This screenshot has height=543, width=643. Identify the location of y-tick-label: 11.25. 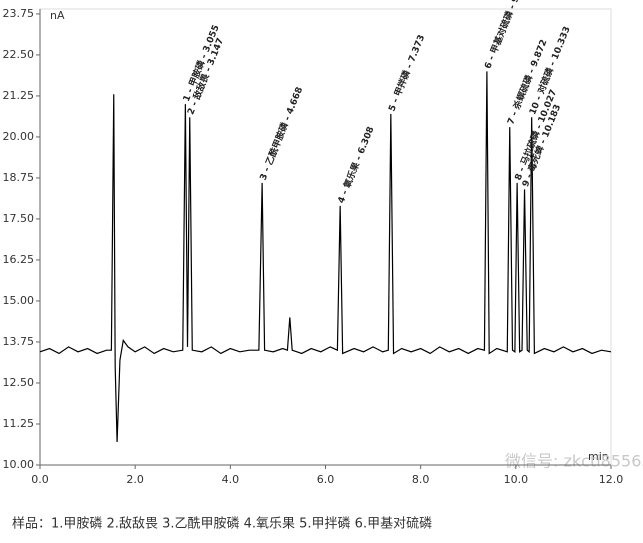
(19, 423).